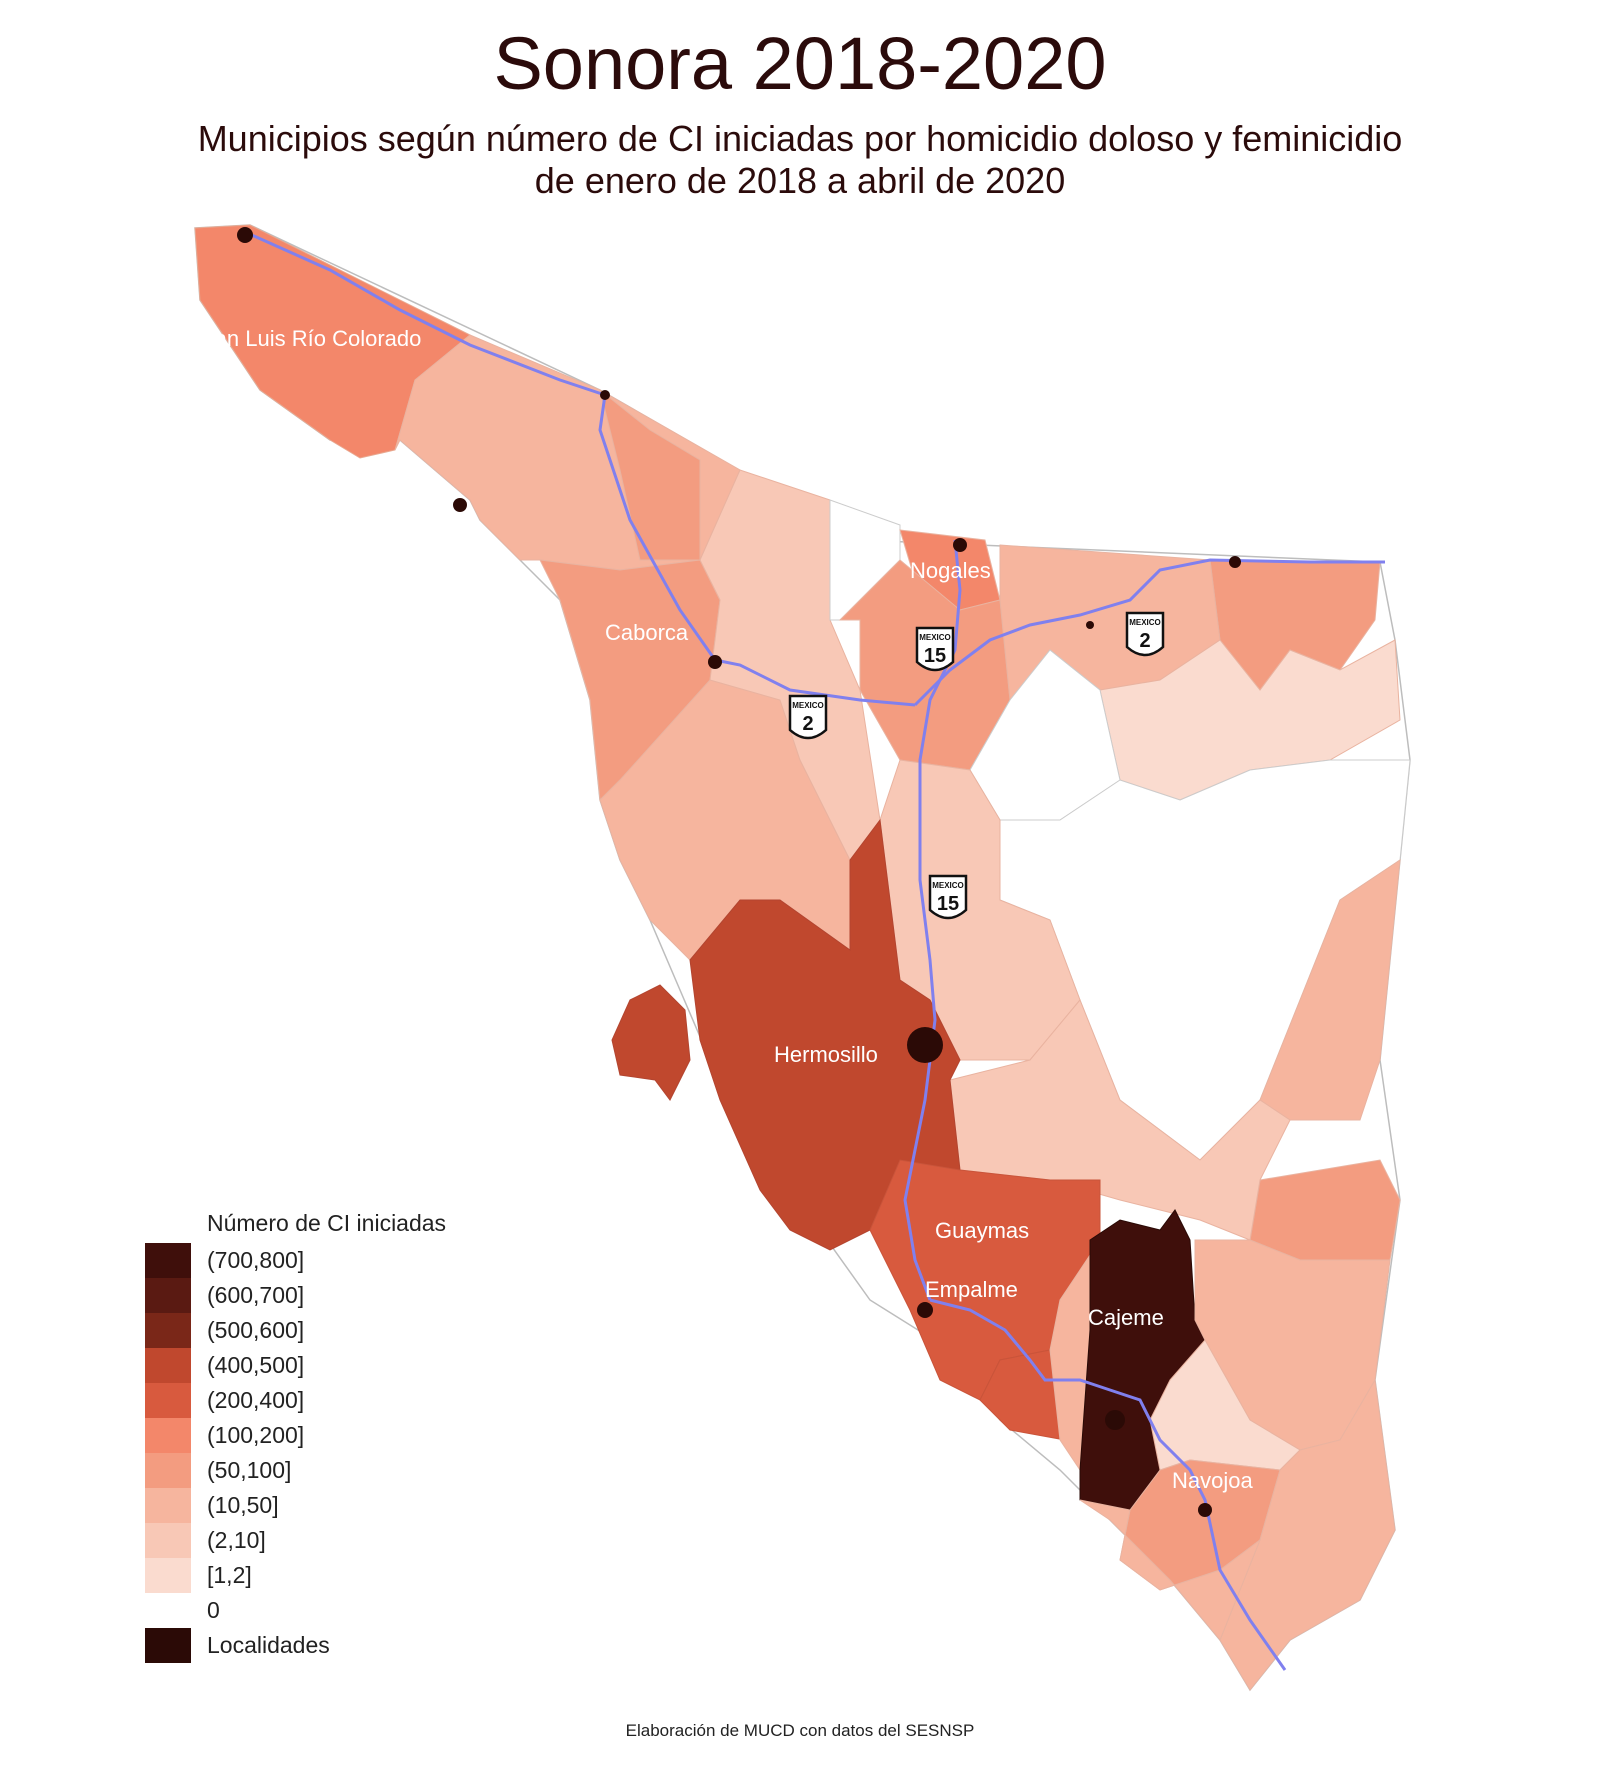 The height and width of the screenshot is (1766, 1600). Describe the element at coordinates (460, 505) in the screenshot. I see `locality-penasco` at that location.